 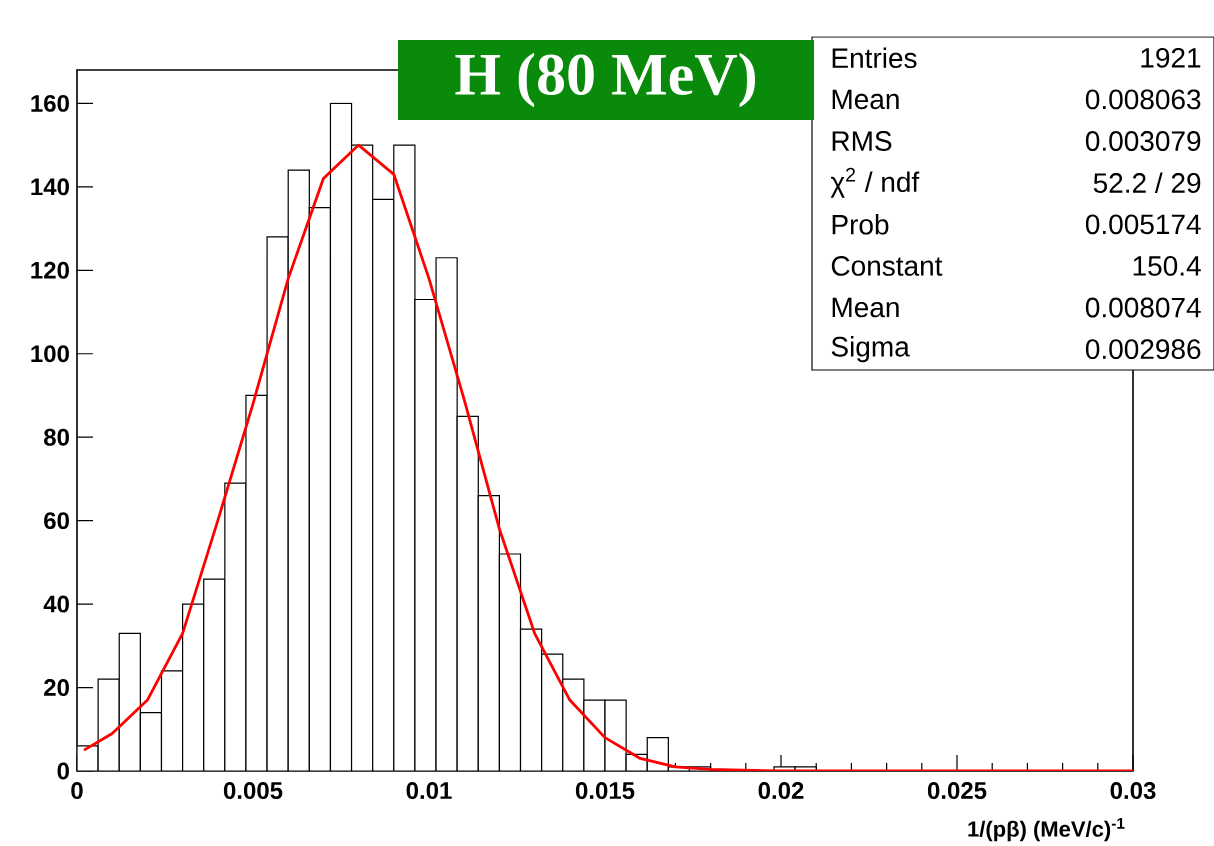 I want to click on annotation: 0.002986, so click(x=1143, y=349).